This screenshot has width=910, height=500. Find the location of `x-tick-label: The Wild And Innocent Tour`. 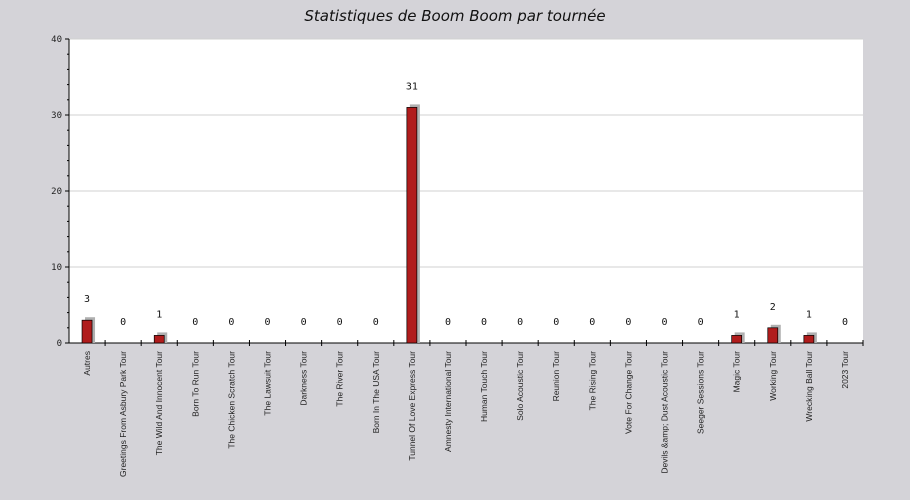

x-tick-label: The Wild And Innocent Tour is located at coordinates (159, 403).